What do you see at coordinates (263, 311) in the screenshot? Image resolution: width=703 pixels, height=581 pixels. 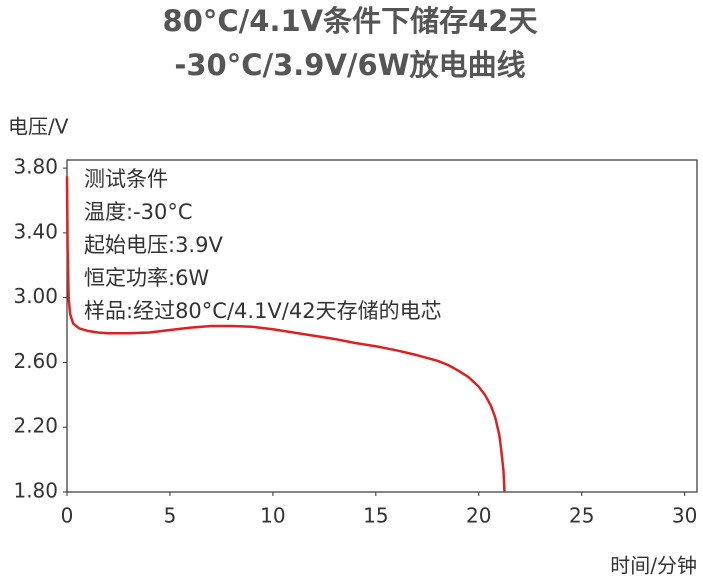 I see `annotation: 样品:经过80°C/4.1V/42天存储的电芯` at bounding box center [263, 311].